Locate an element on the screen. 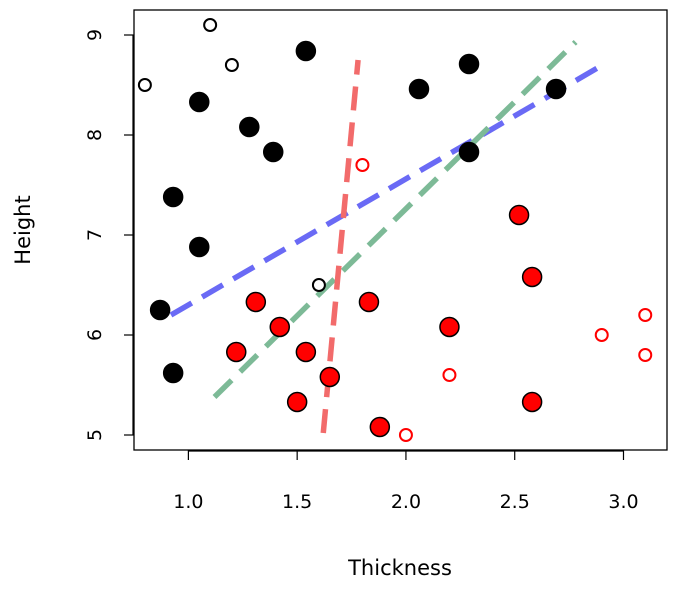 This screenshot has width=675, height=613. y-tick-label: 6 is located at coordinates (95, 335).